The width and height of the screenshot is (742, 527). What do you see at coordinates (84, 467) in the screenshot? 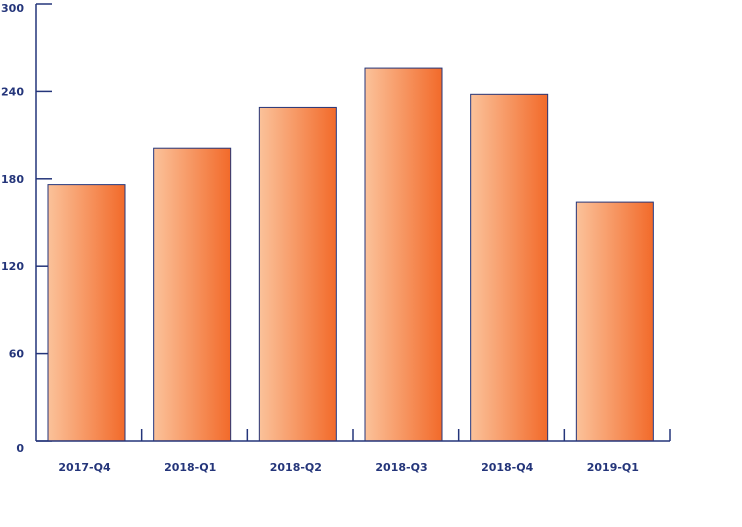
I see `x-tick-label: 2017-Q4` at bounding box center [84, 467].